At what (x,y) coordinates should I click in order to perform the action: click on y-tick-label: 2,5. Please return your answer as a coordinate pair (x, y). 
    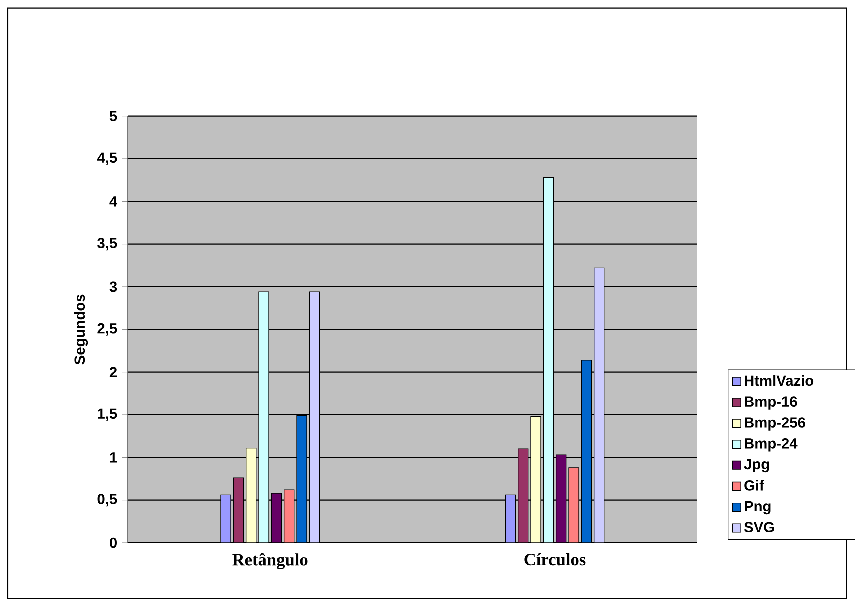
    Looking at the image, I should click on (108, 329).